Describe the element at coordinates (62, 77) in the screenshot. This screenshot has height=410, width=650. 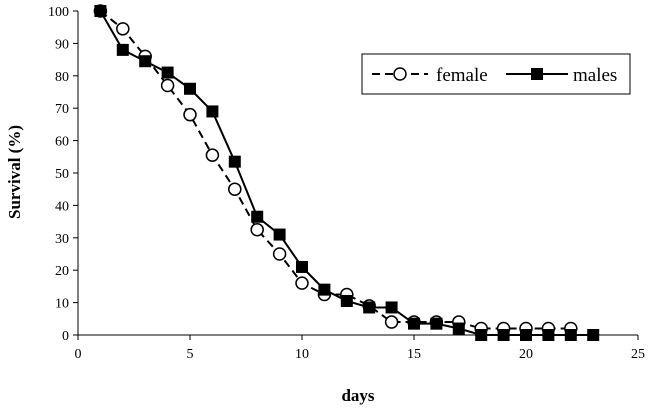
I see `y-tick-label: 80` at that location.